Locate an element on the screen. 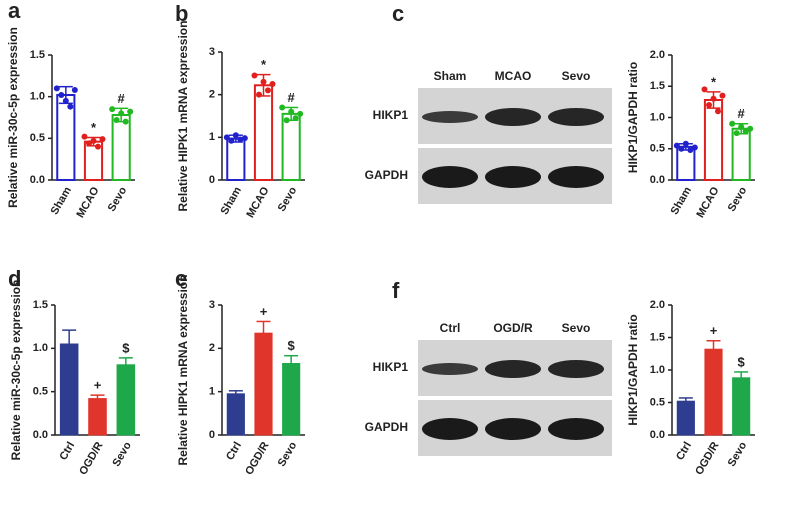 The image size is (800, 530). y-axis-title: HIKP1/GAPDH ratio is located at coordinates (633, 117).